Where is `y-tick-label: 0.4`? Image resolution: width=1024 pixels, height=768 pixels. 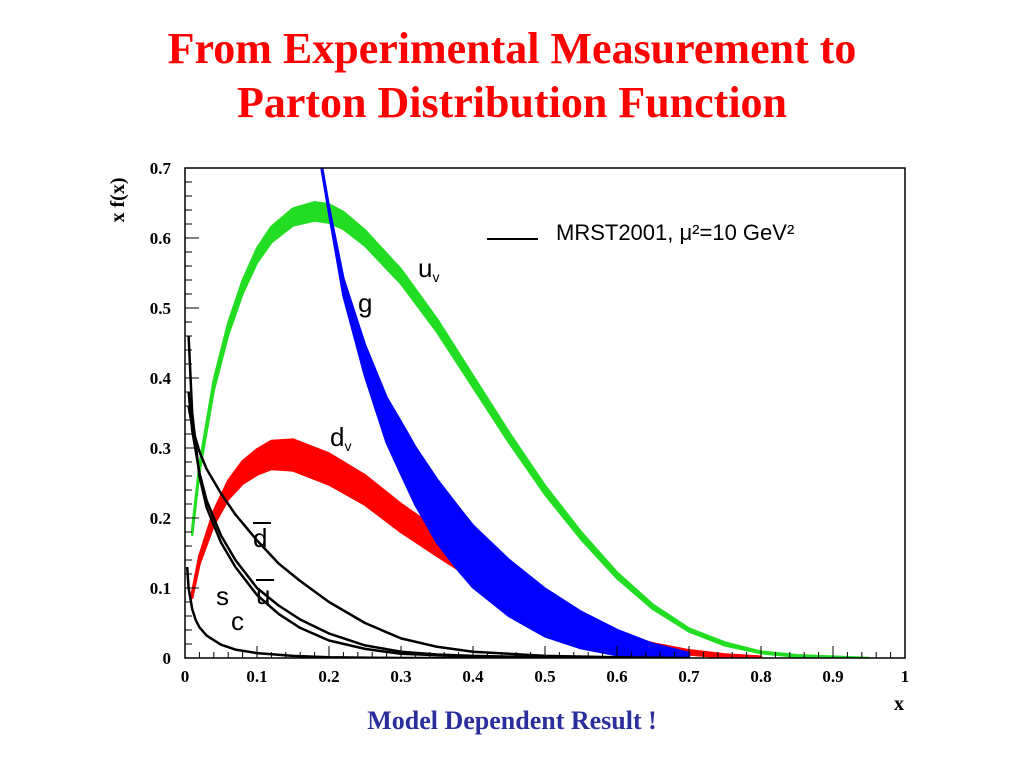 y-tick-label: 0.4 is located at coordinates (161, 378).